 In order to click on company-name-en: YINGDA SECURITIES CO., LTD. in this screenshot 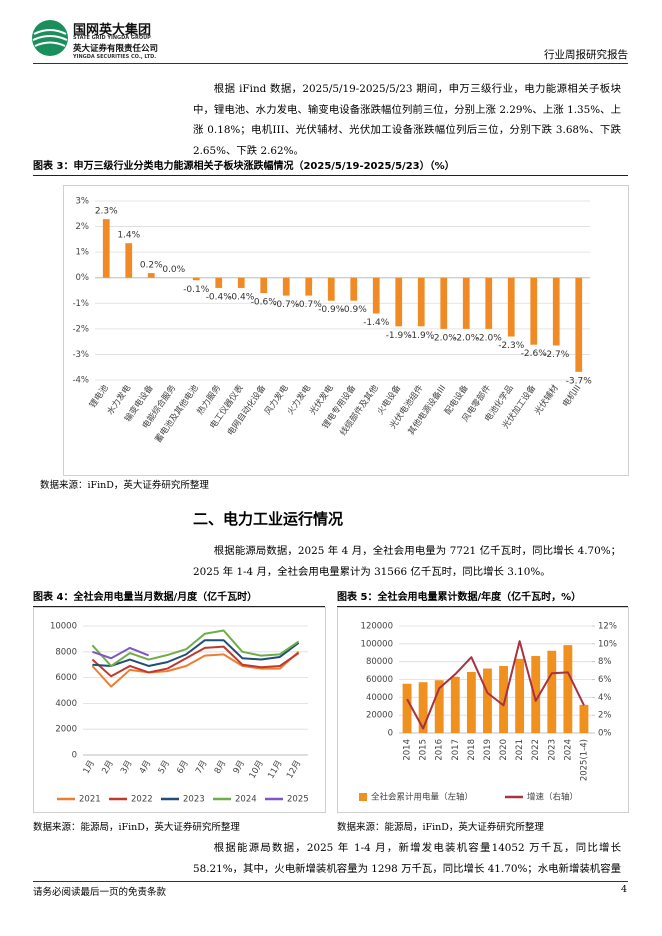, I will do `click(115, 57)`.